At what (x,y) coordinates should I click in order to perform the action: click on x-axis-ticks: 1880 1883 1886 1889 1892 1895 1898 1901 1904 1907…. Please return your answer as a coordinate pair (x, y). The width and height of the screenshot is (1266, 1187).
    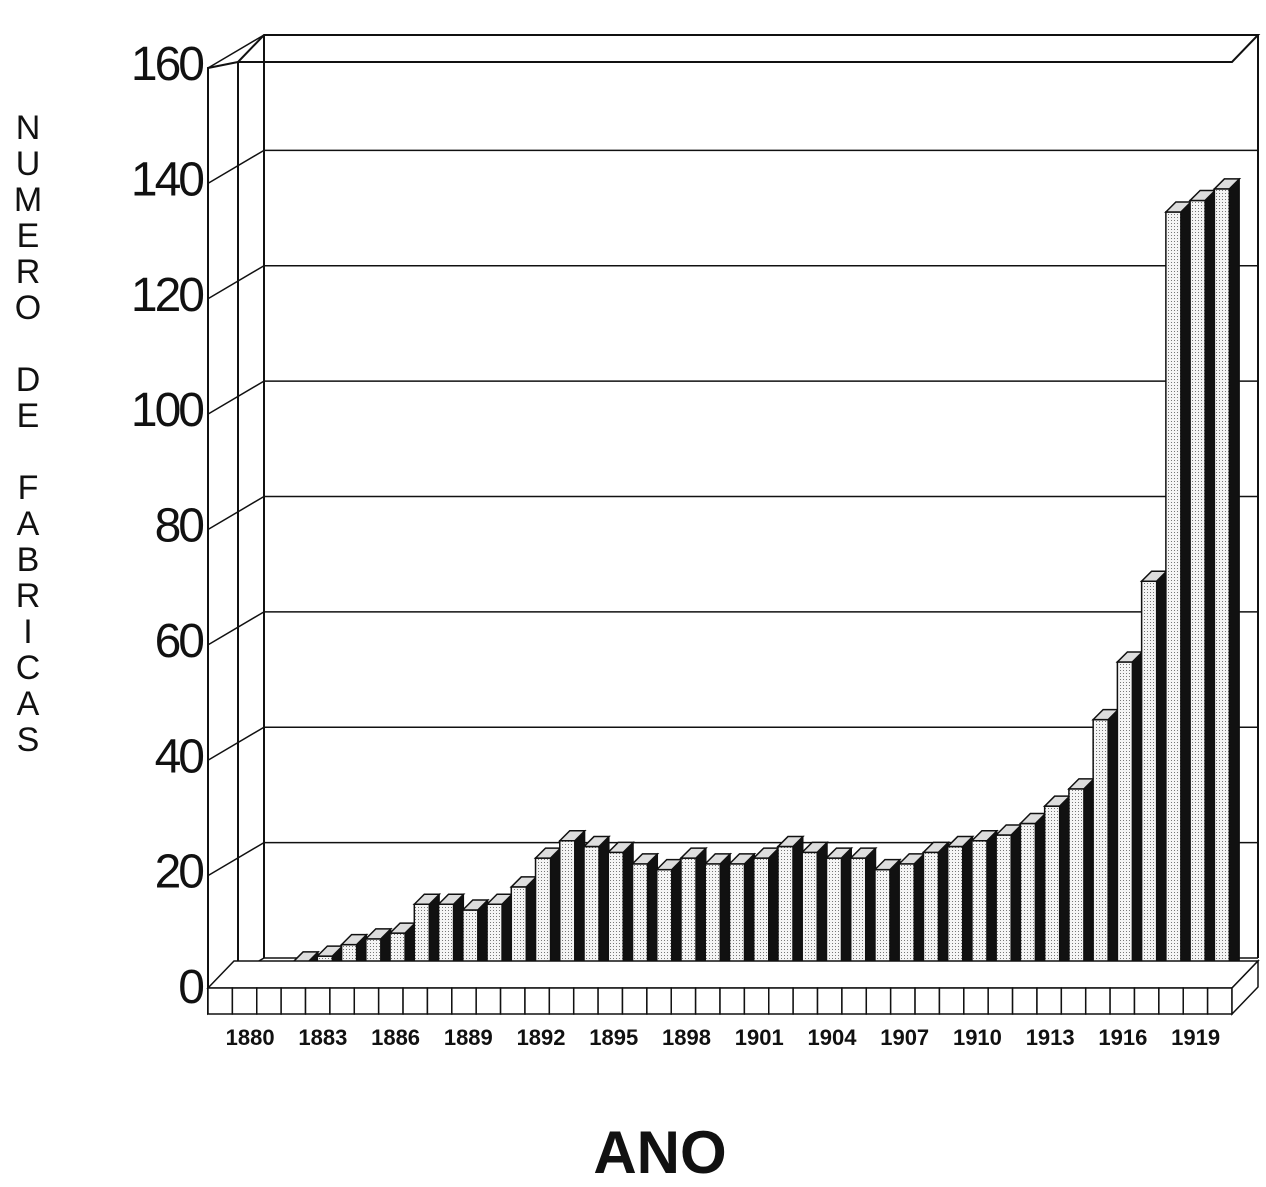
    Looking at the image, I should click on (723, 1037).